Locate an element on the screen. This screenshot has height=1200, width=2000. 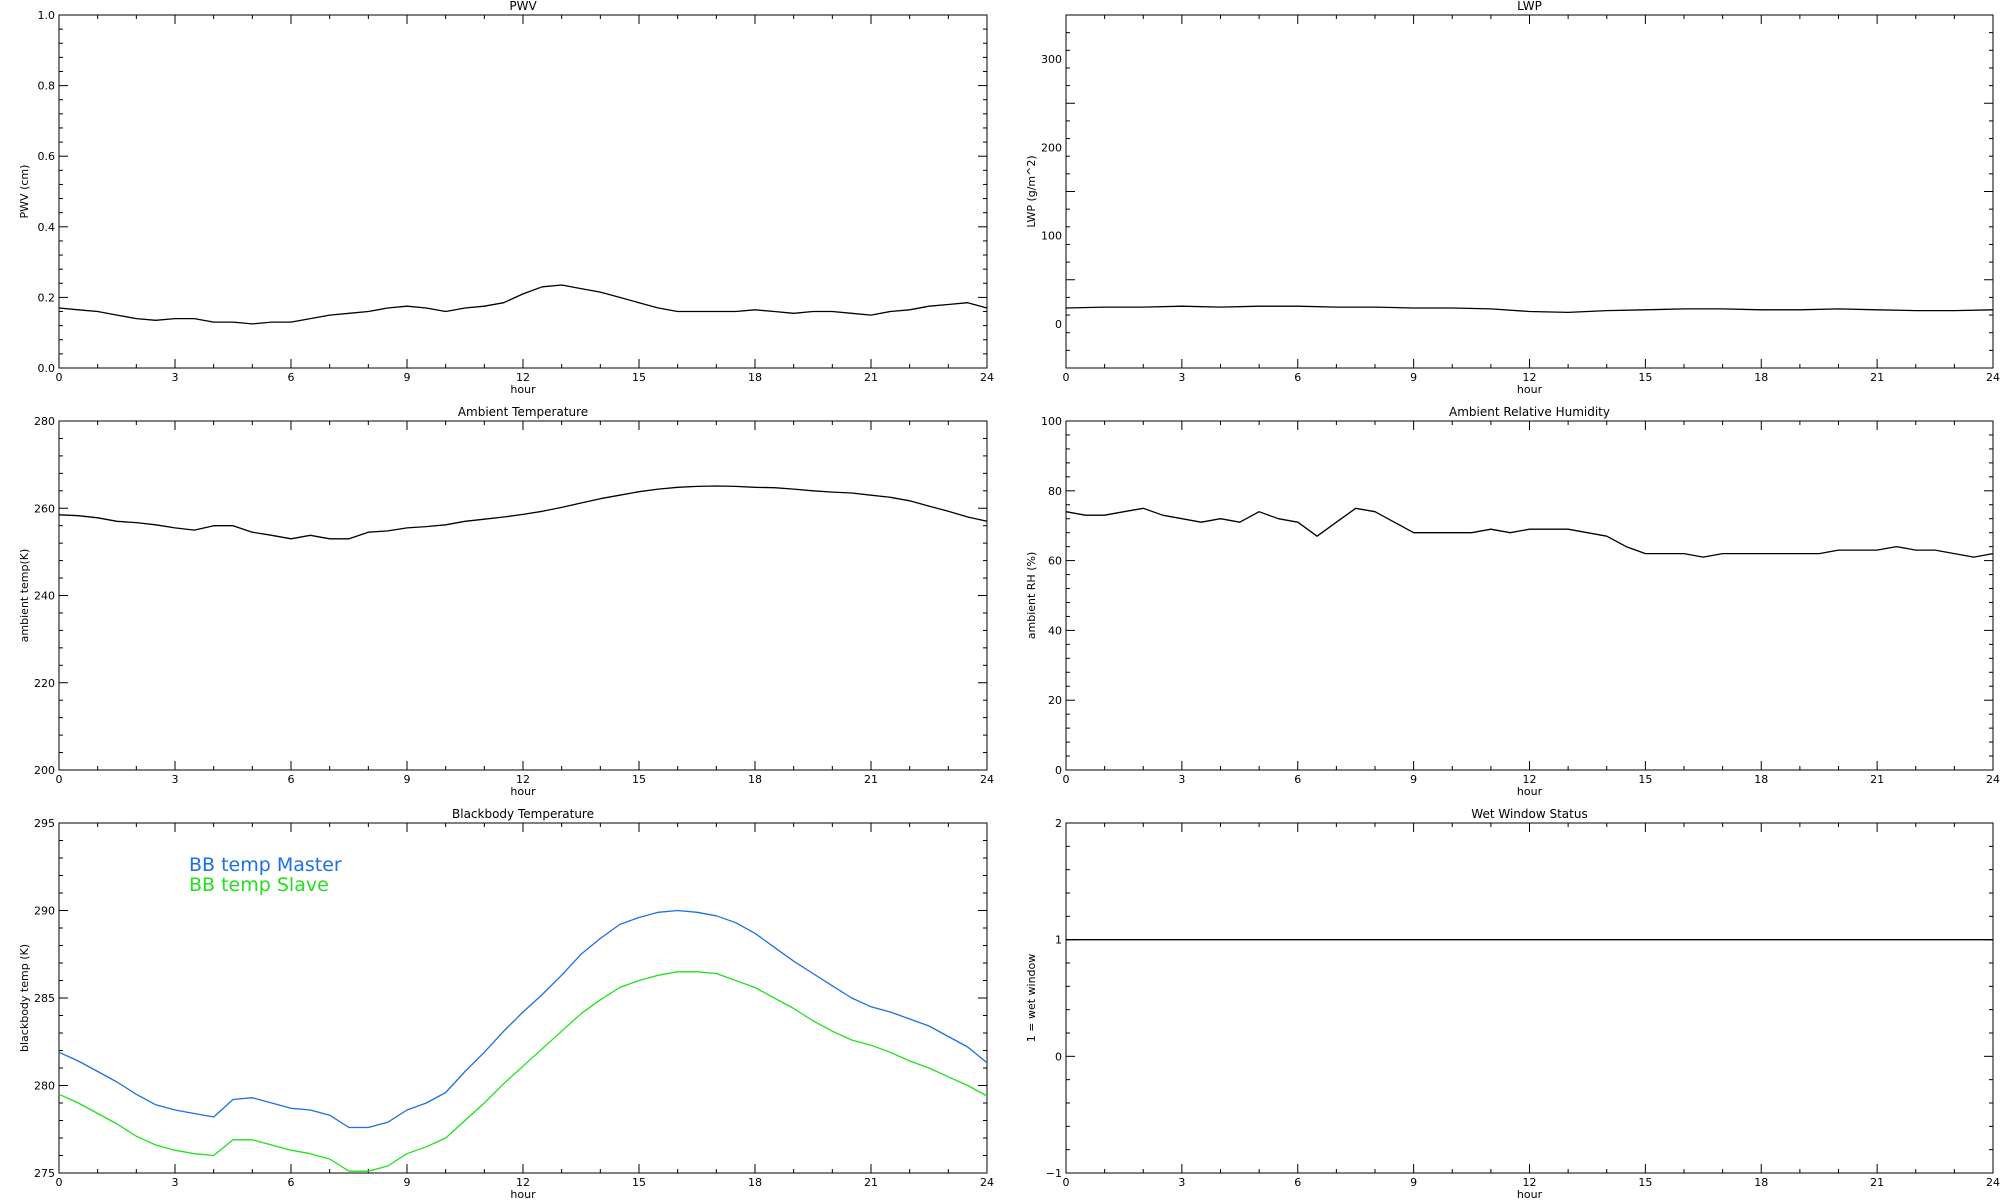
y-axis-label: ambient temp(K) is located at coordinates (24, 596).